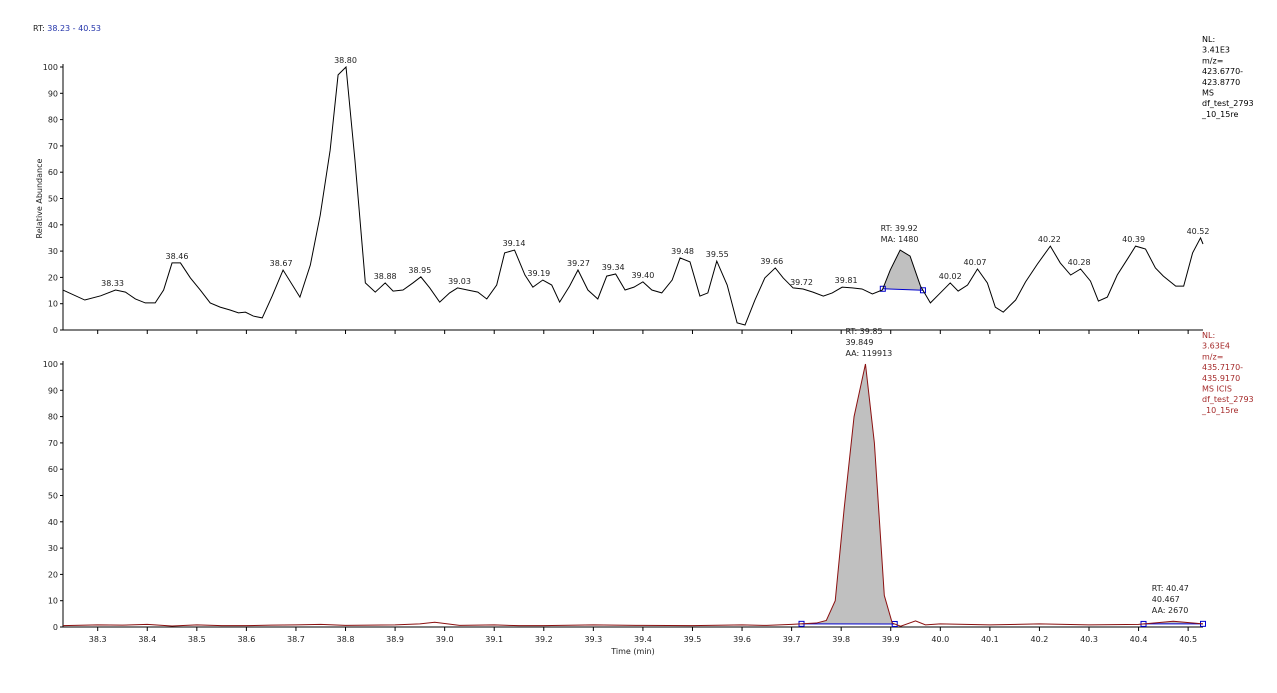  I want to click on x-tick-label: 39.2, so click(544, 639).